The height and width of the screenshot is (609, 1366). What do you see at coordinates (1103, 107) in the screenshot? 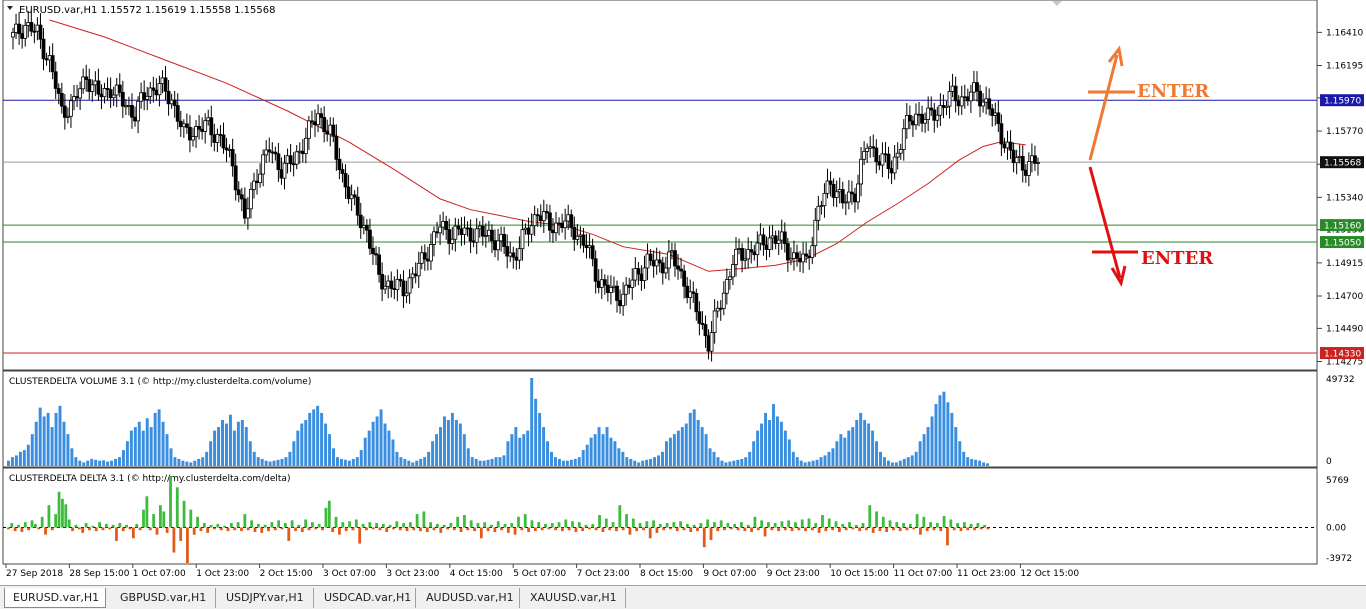
I see `enter-up-arrow-shaft` at bounding box center [1103, 107].